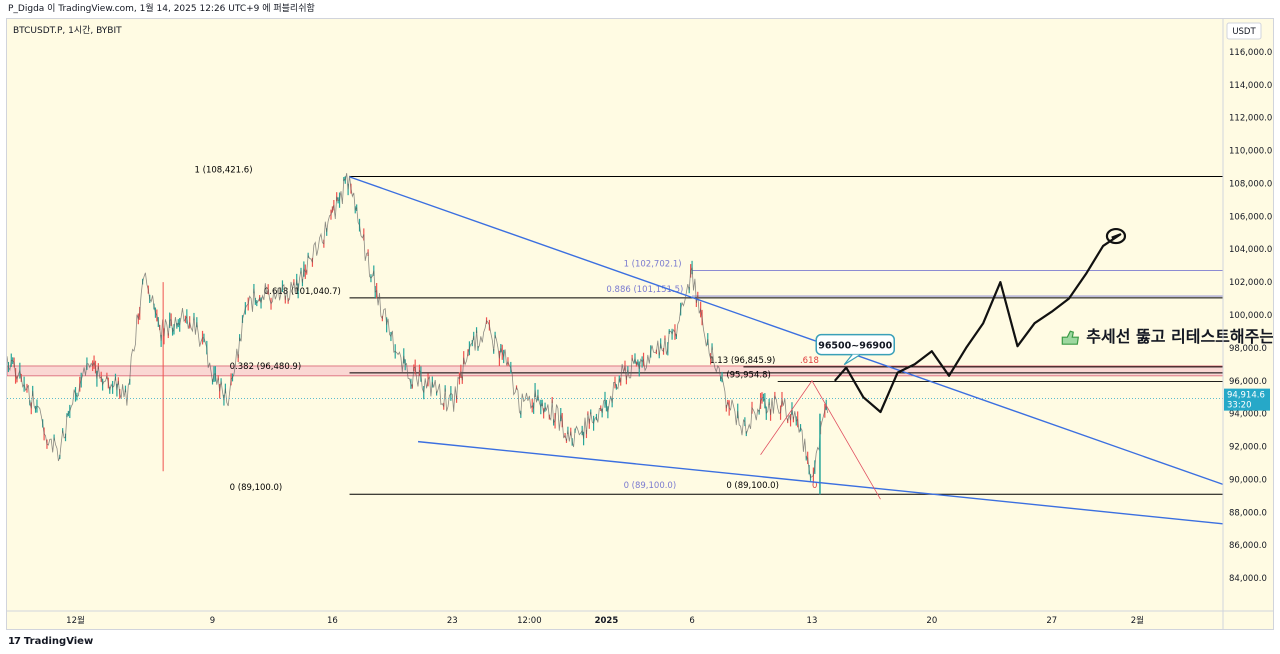  I want to click on y-tick-label: 92,000.0, so click(1248, 448).